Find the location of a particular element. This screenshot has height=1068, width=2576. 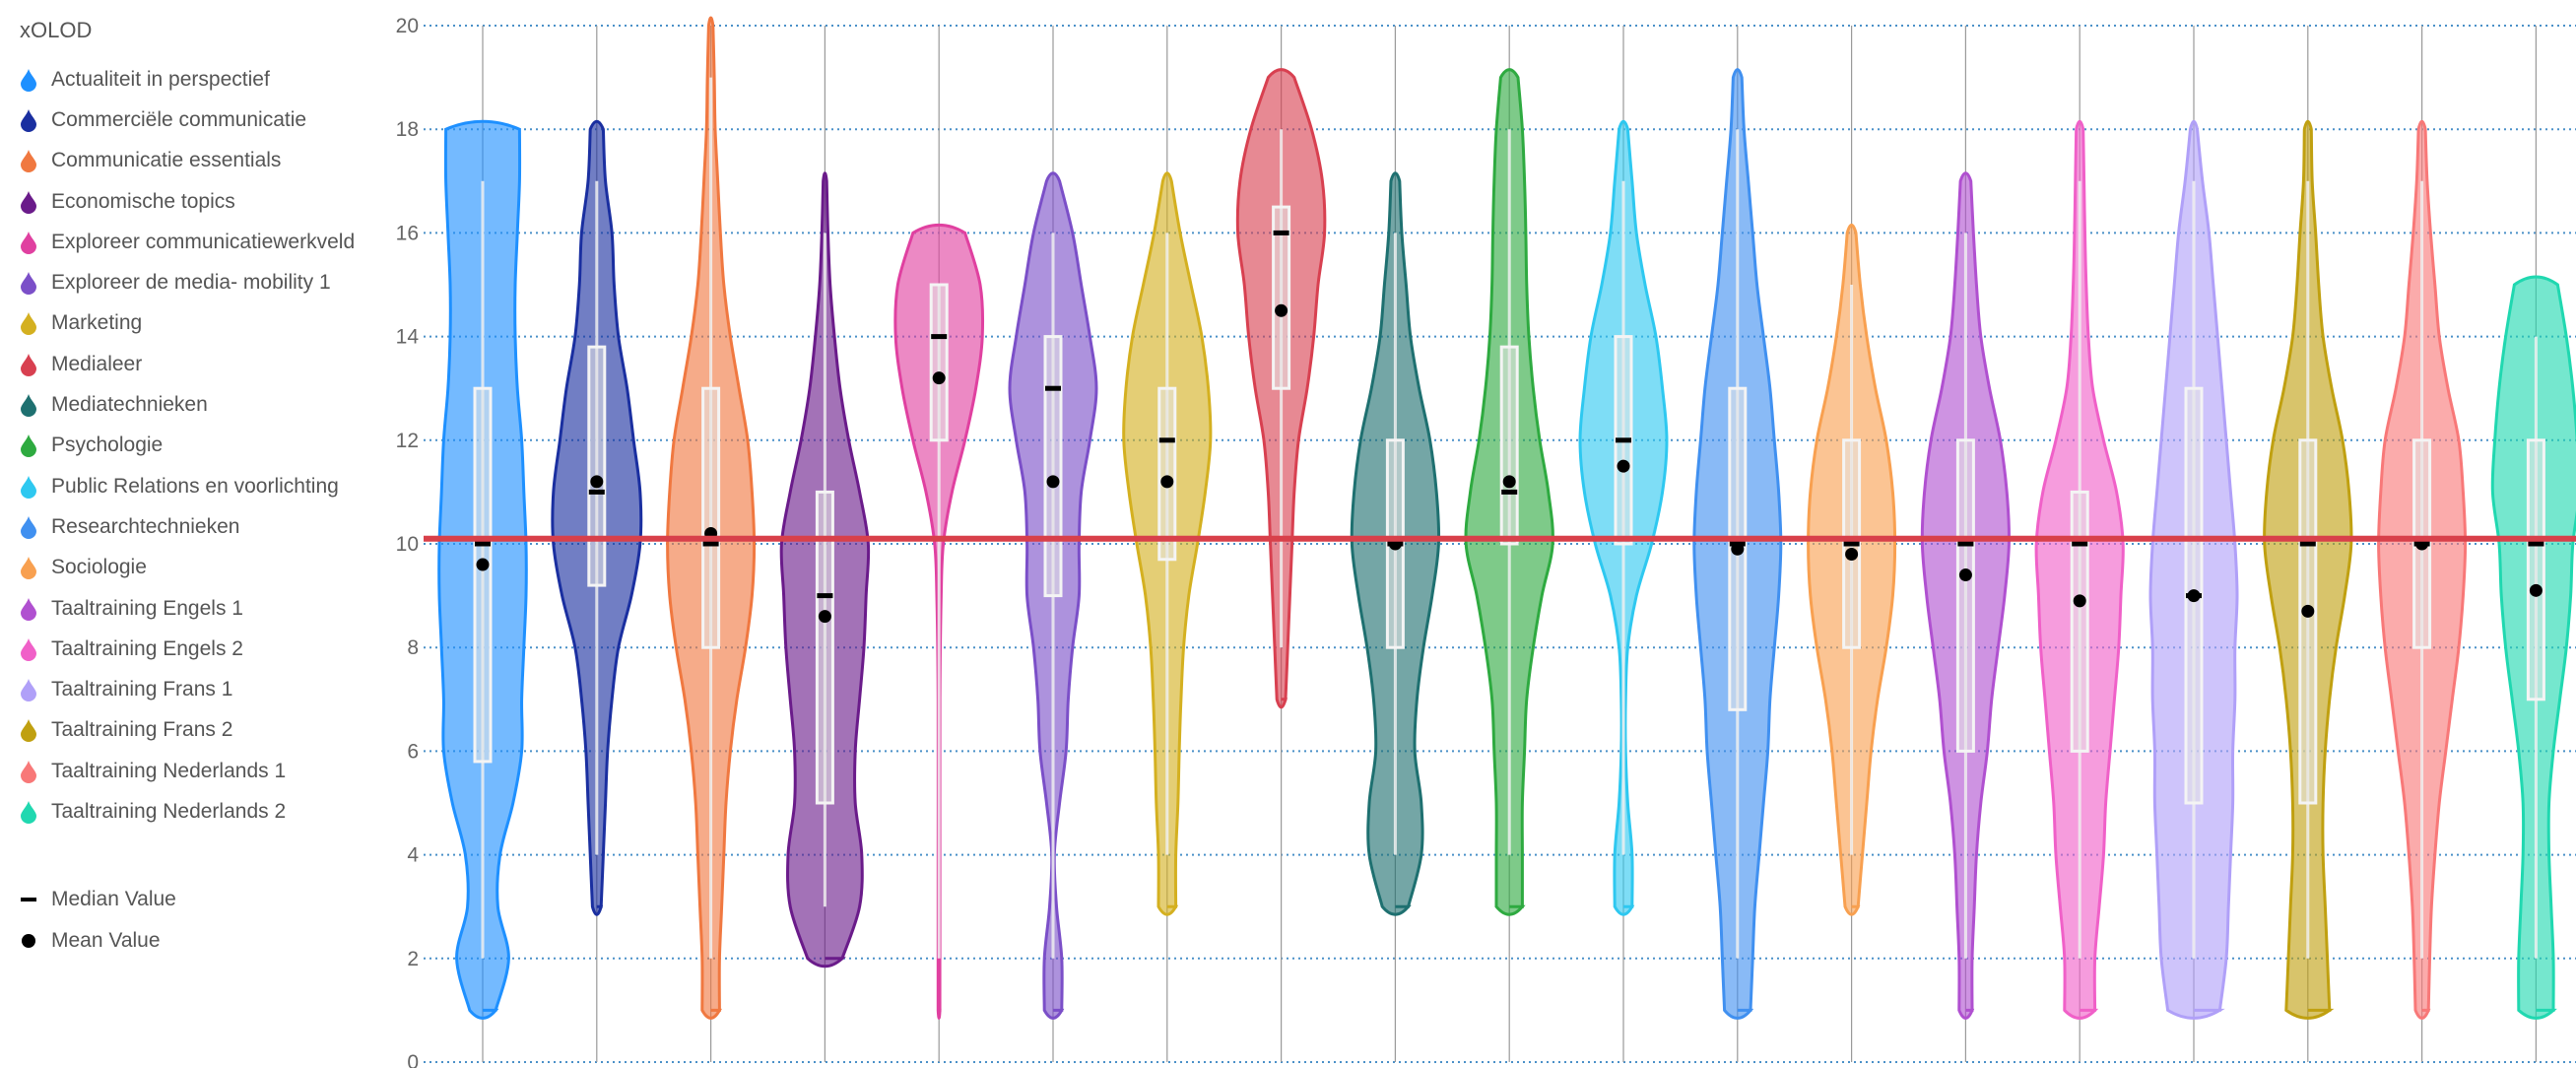

legend-item-label: Taaltraining Engels 1 is located at coordinates (147, 608).